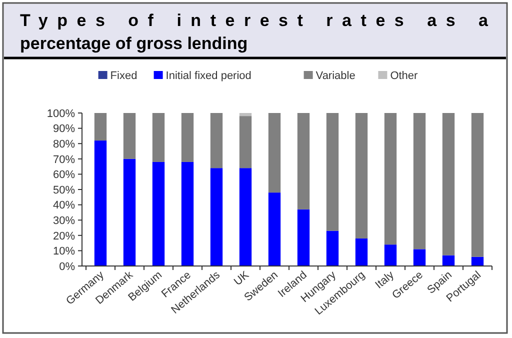  What do you see at coordinates (64, 206) in the screenshot?
I see `y-tick-label: 40%` at bounding box center [64, 206].